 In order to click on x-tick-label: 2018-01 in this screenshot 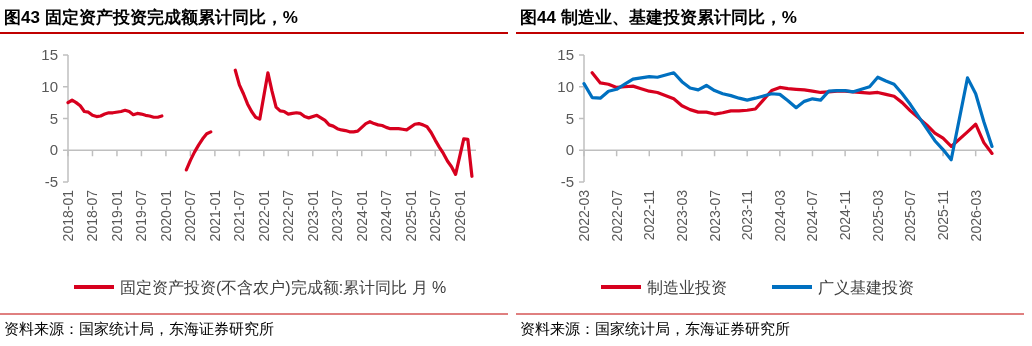, I will do `click(68, 215)`.